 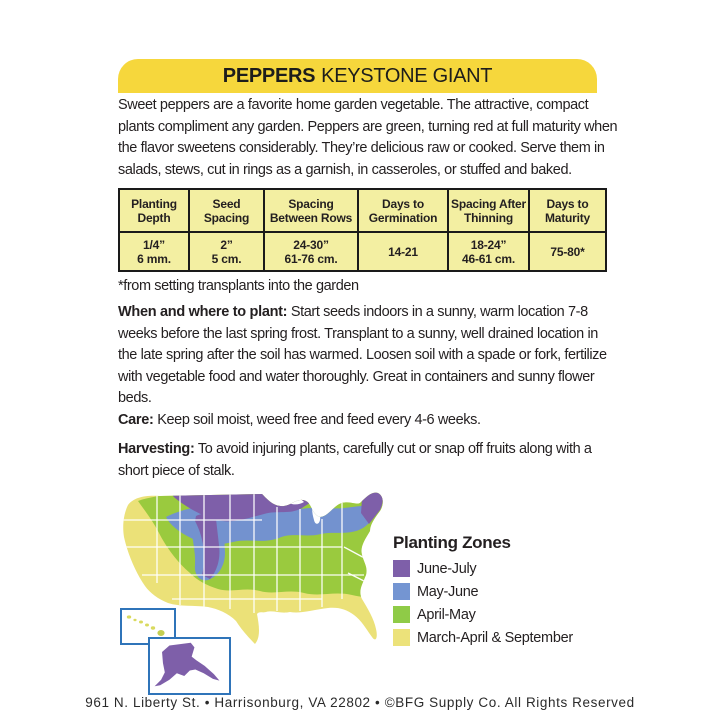 What do you see at coordinates (203, 312) in the screenshot?
I see `when-where-label: When and where to plant:` at bounding box center [203, 312].